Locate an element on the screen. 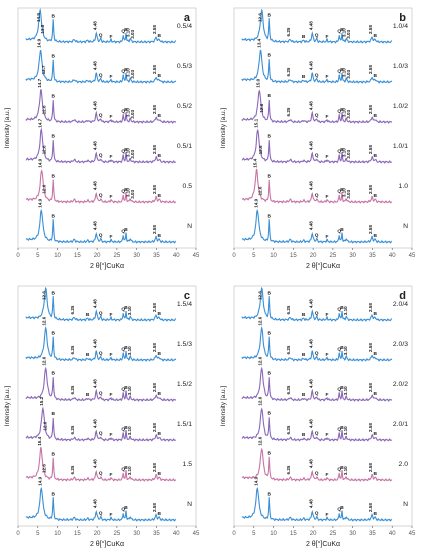 This screenshot has width=432, height=555. series-label: 2.0/2 is located at coordinates (400, 384).